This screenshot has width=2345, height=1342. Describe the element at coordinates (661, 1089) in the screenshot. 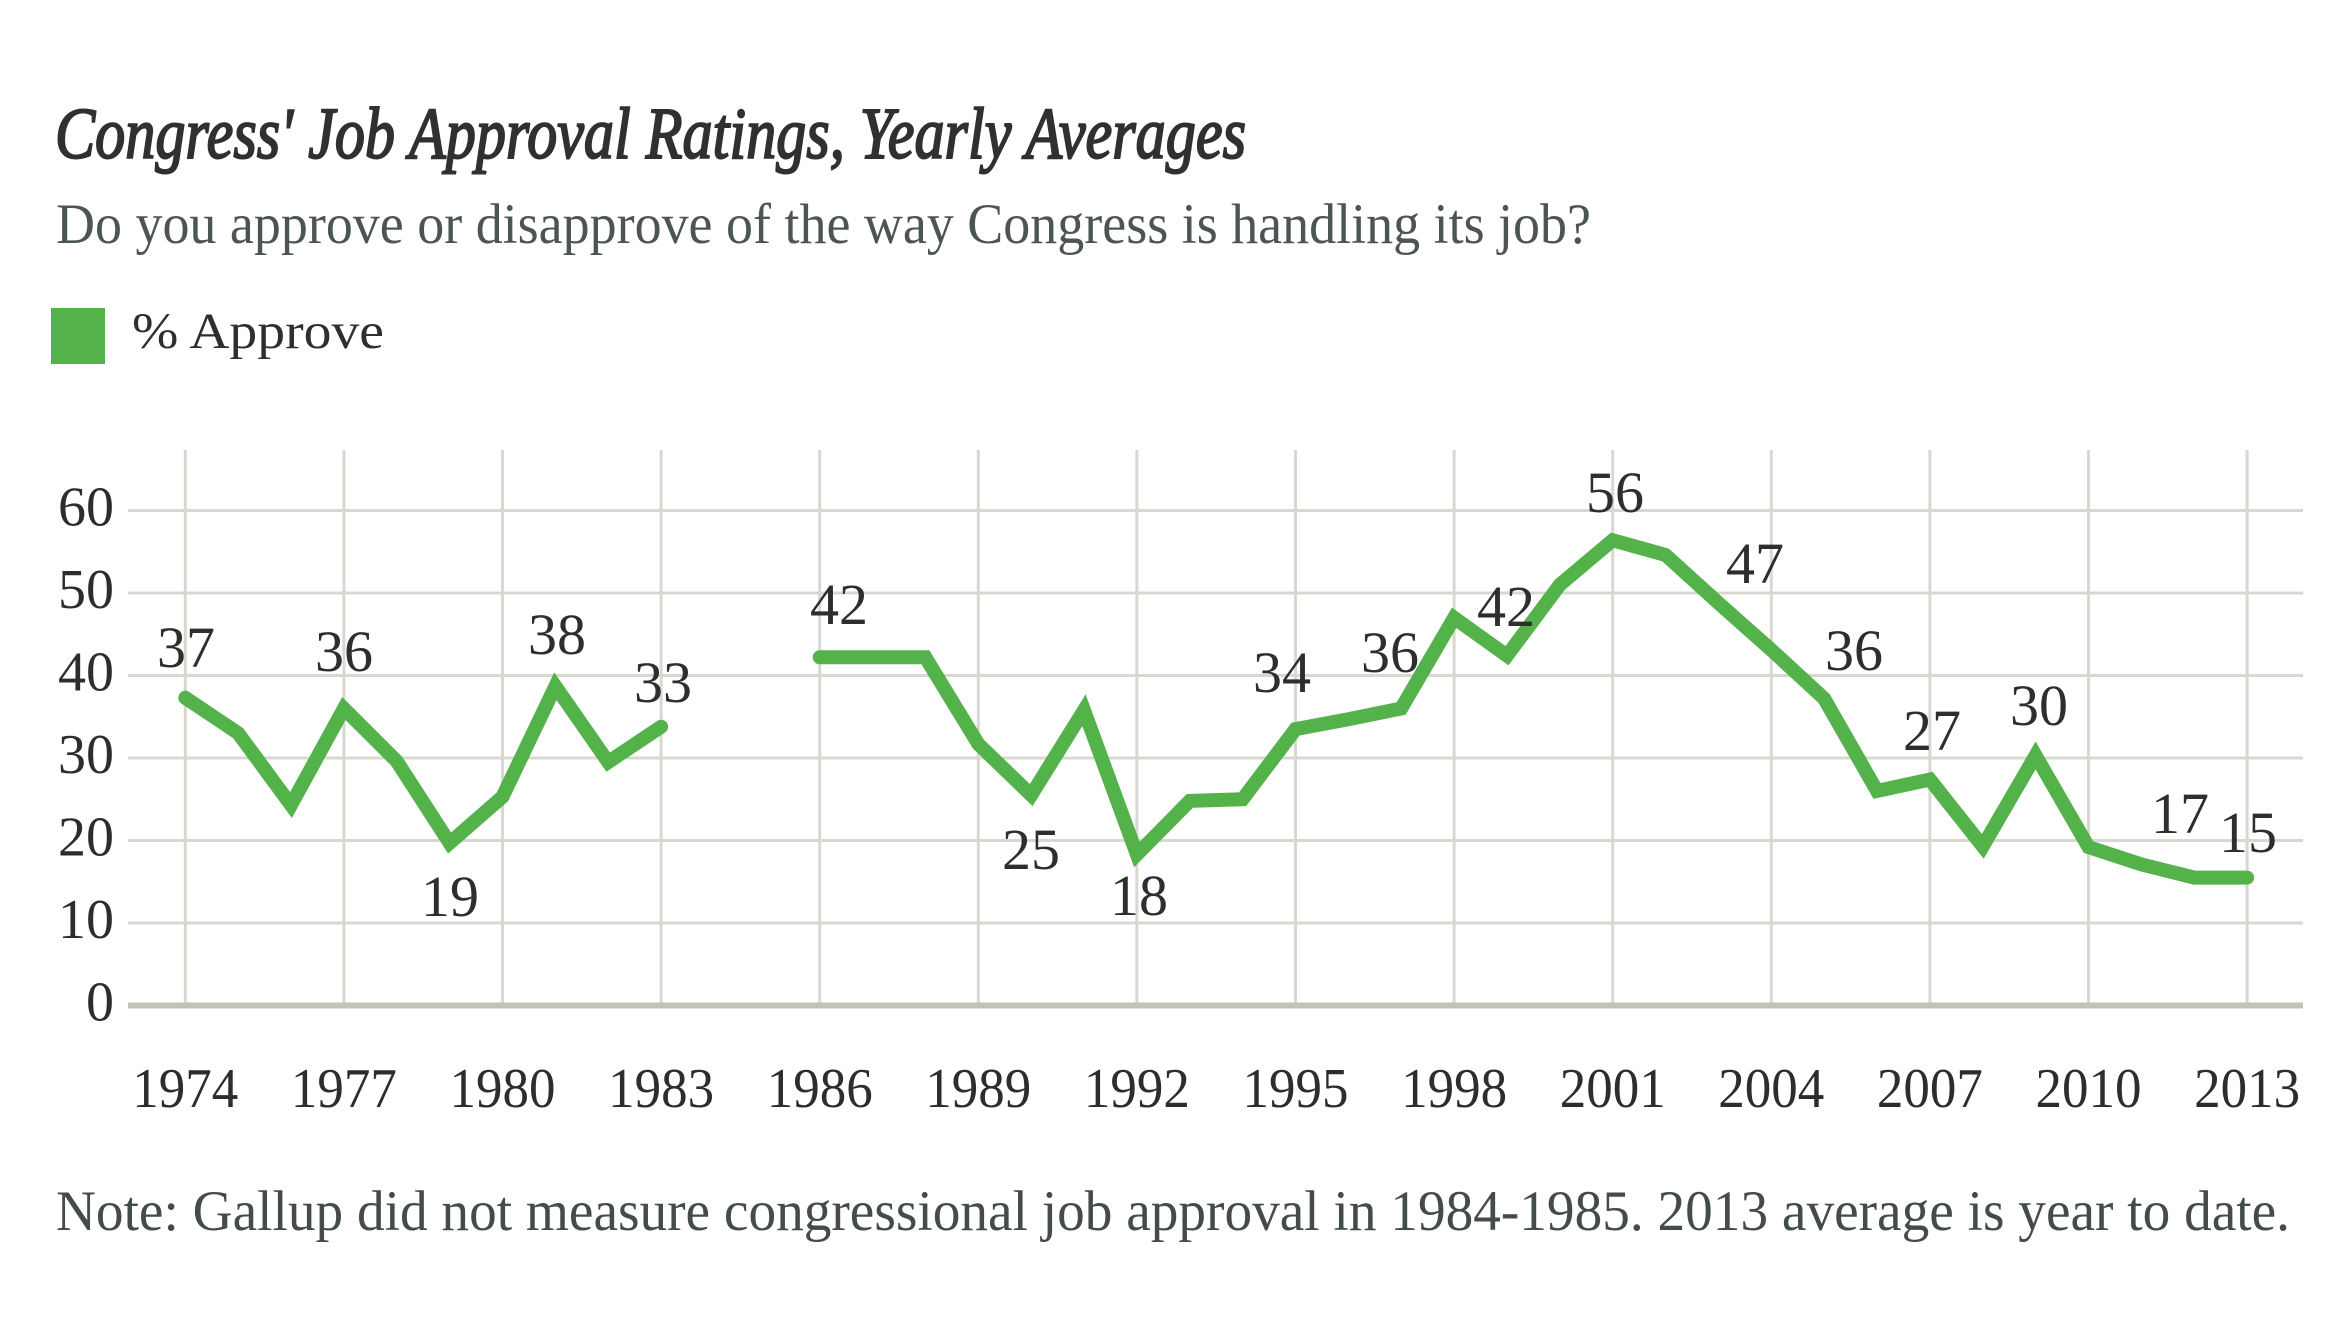

I see `svg-text: 1983` at that location.